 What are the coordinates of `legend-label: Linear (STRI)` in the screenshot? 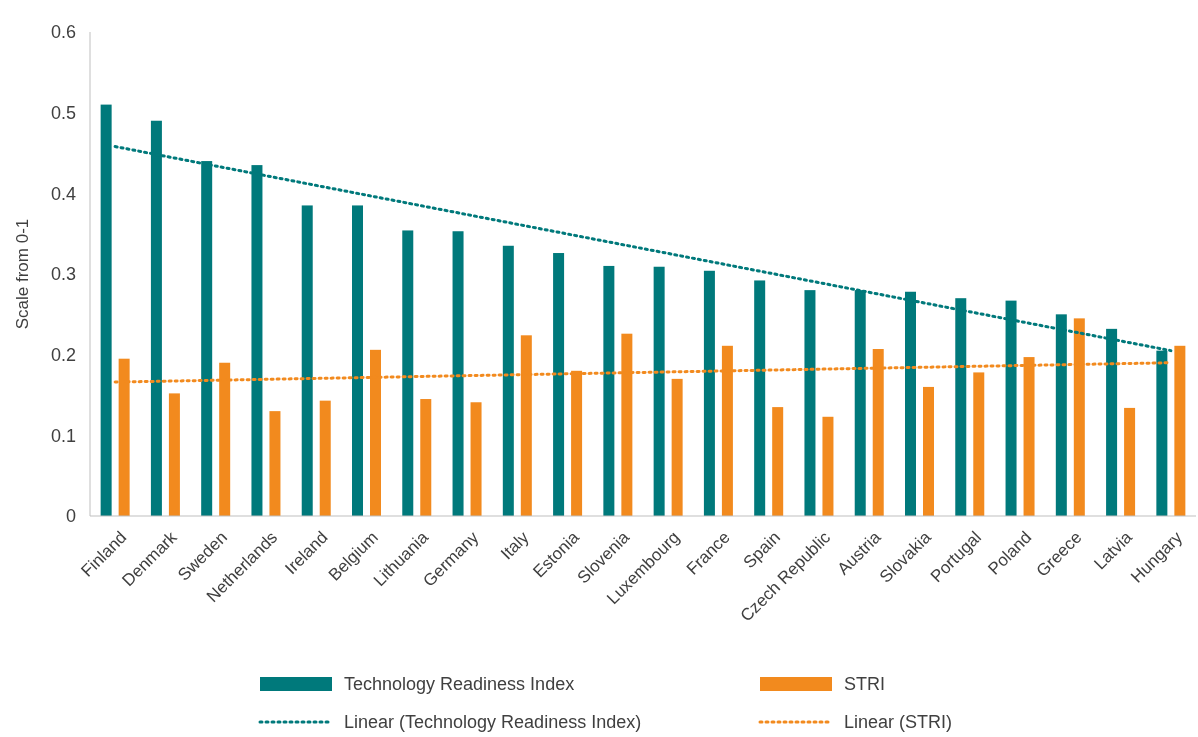 It's located at (898, 722).